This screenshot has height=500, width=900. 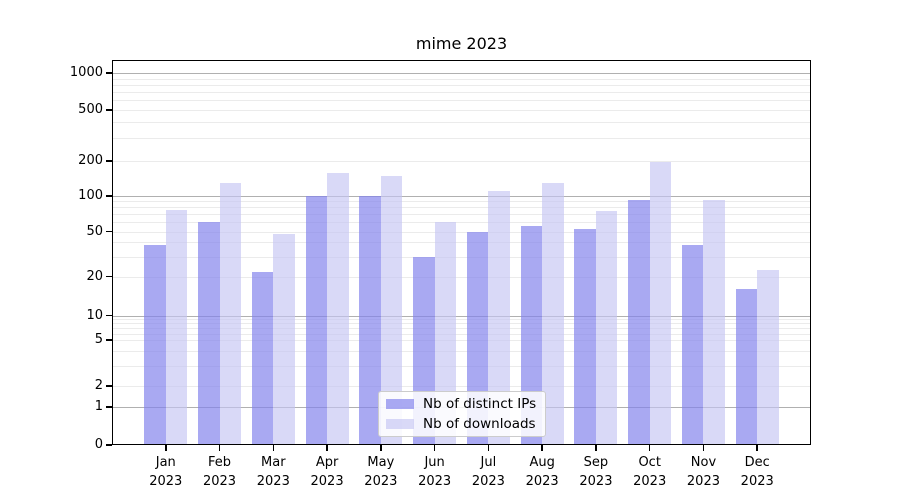 What do you see at coordinates (542, 462) in the screenshot?
I see `x-axis-tick-label-line: Aug` at bounding box center [542, 462].